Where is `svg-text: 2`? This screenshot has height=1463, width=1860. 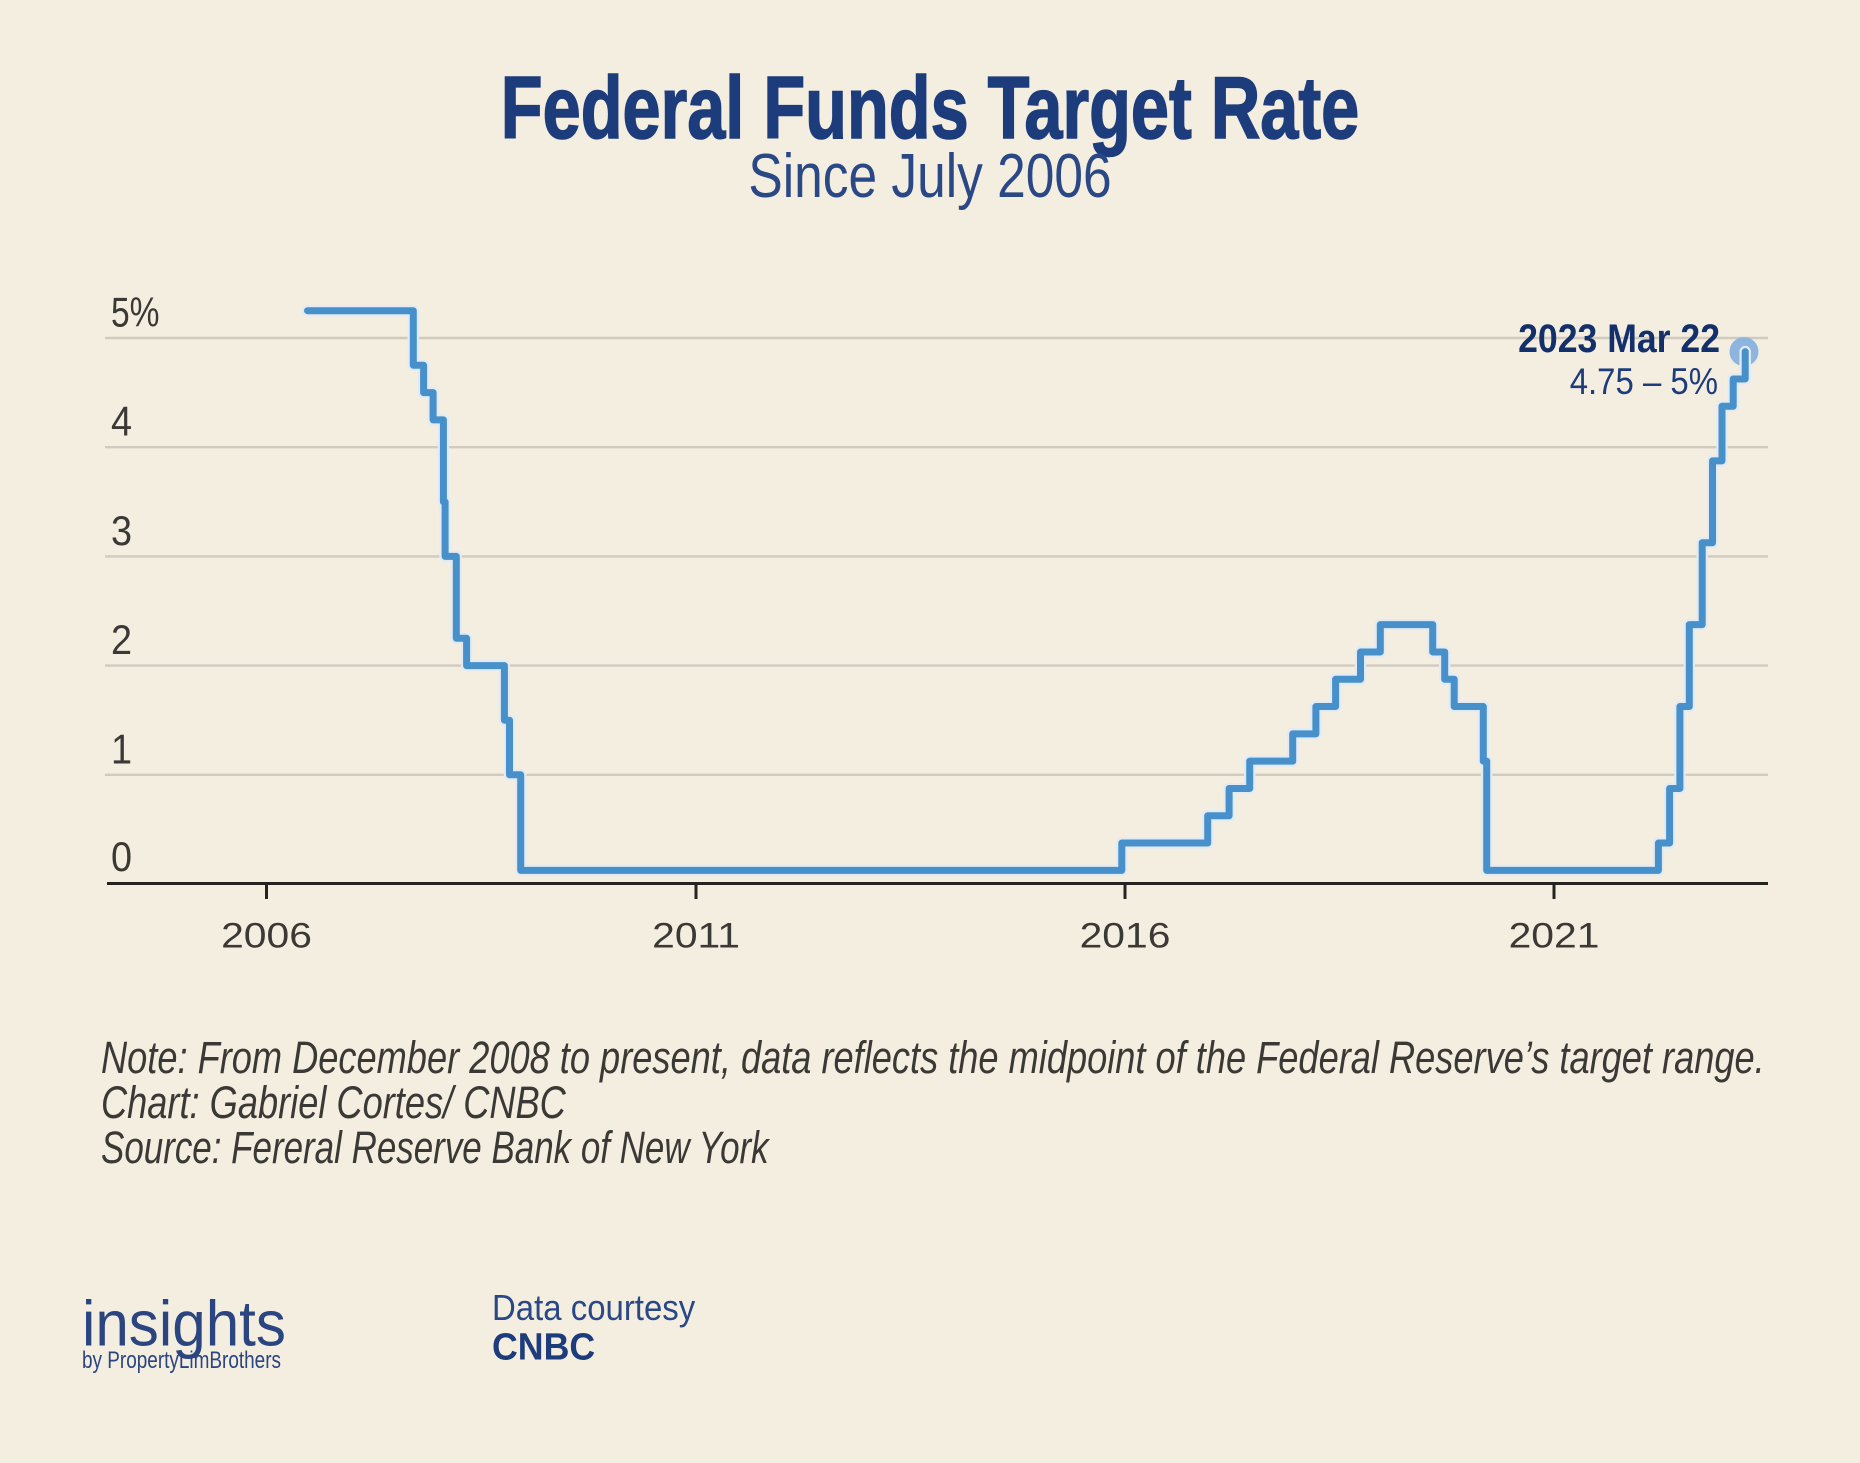 svg-text: 2 is located at coordinates (121, 640).